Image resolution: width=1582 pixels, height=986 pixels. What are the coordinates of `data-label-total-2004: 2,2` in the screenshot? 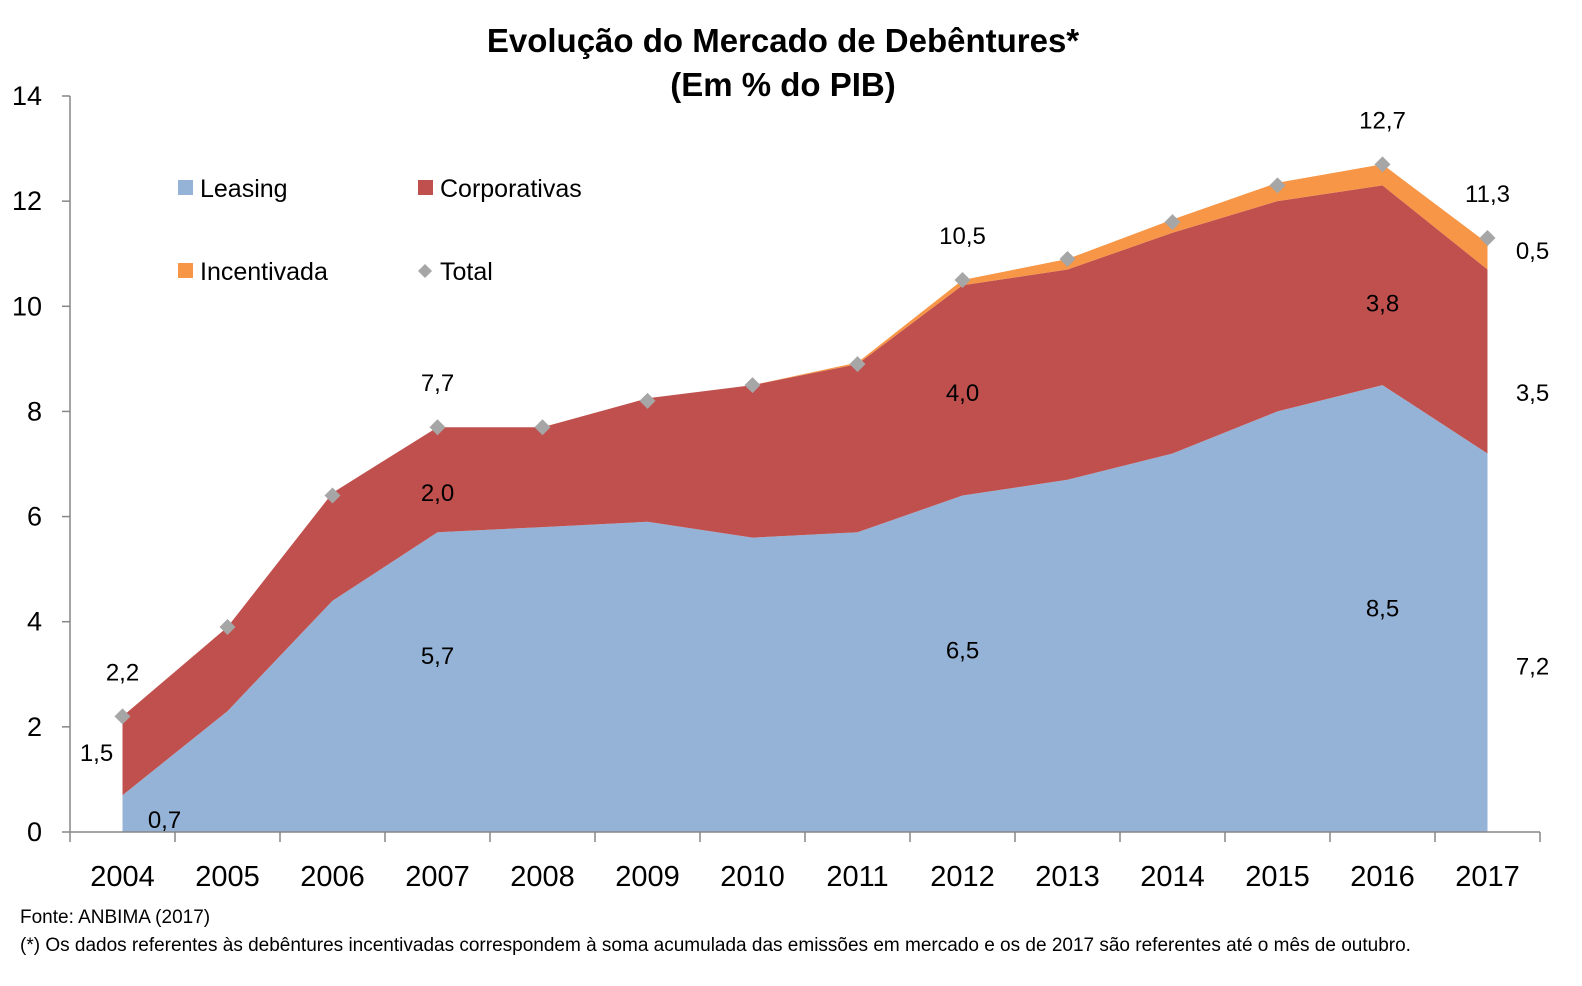 It's located at (122, 672).